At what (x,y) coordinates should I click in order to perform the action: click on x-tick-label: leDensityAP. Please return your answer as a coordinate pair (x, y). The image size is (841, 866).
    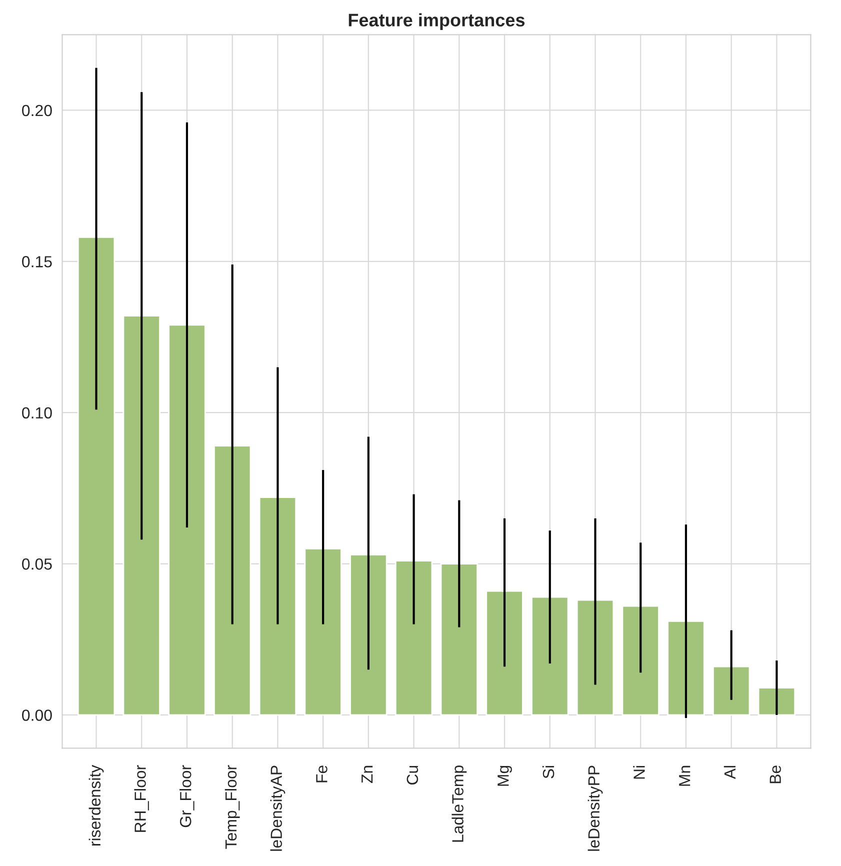
    Looking at the image, I should click on (278, 808).